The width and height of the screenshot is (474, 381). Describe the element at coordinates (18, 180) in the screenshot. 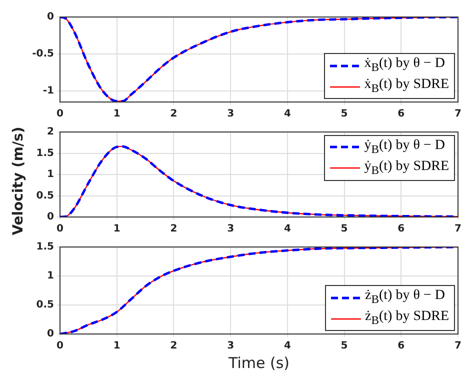

I see `y-axis-title: Velocity (m/s)` at that location.